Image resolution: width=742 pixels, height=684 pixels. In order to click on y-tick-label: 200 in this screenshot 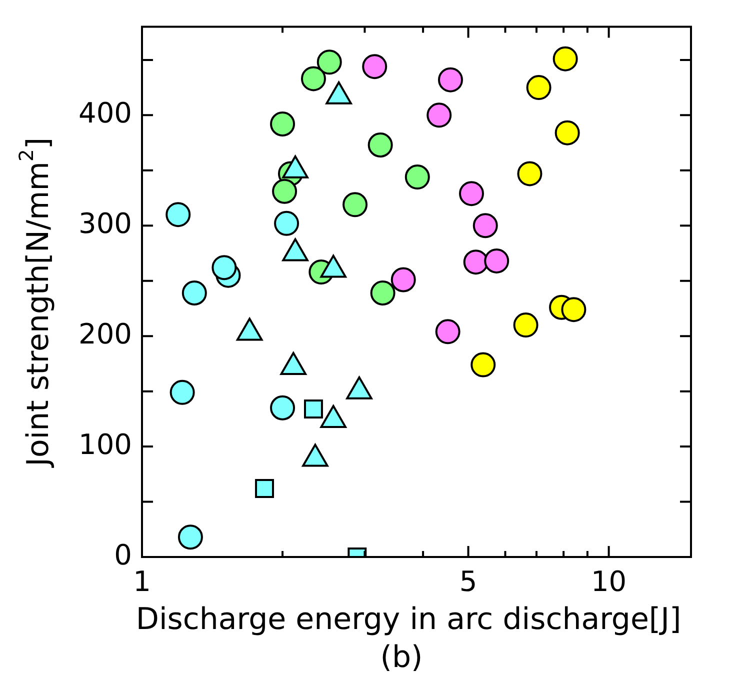, I will do `click(105, 333)`.